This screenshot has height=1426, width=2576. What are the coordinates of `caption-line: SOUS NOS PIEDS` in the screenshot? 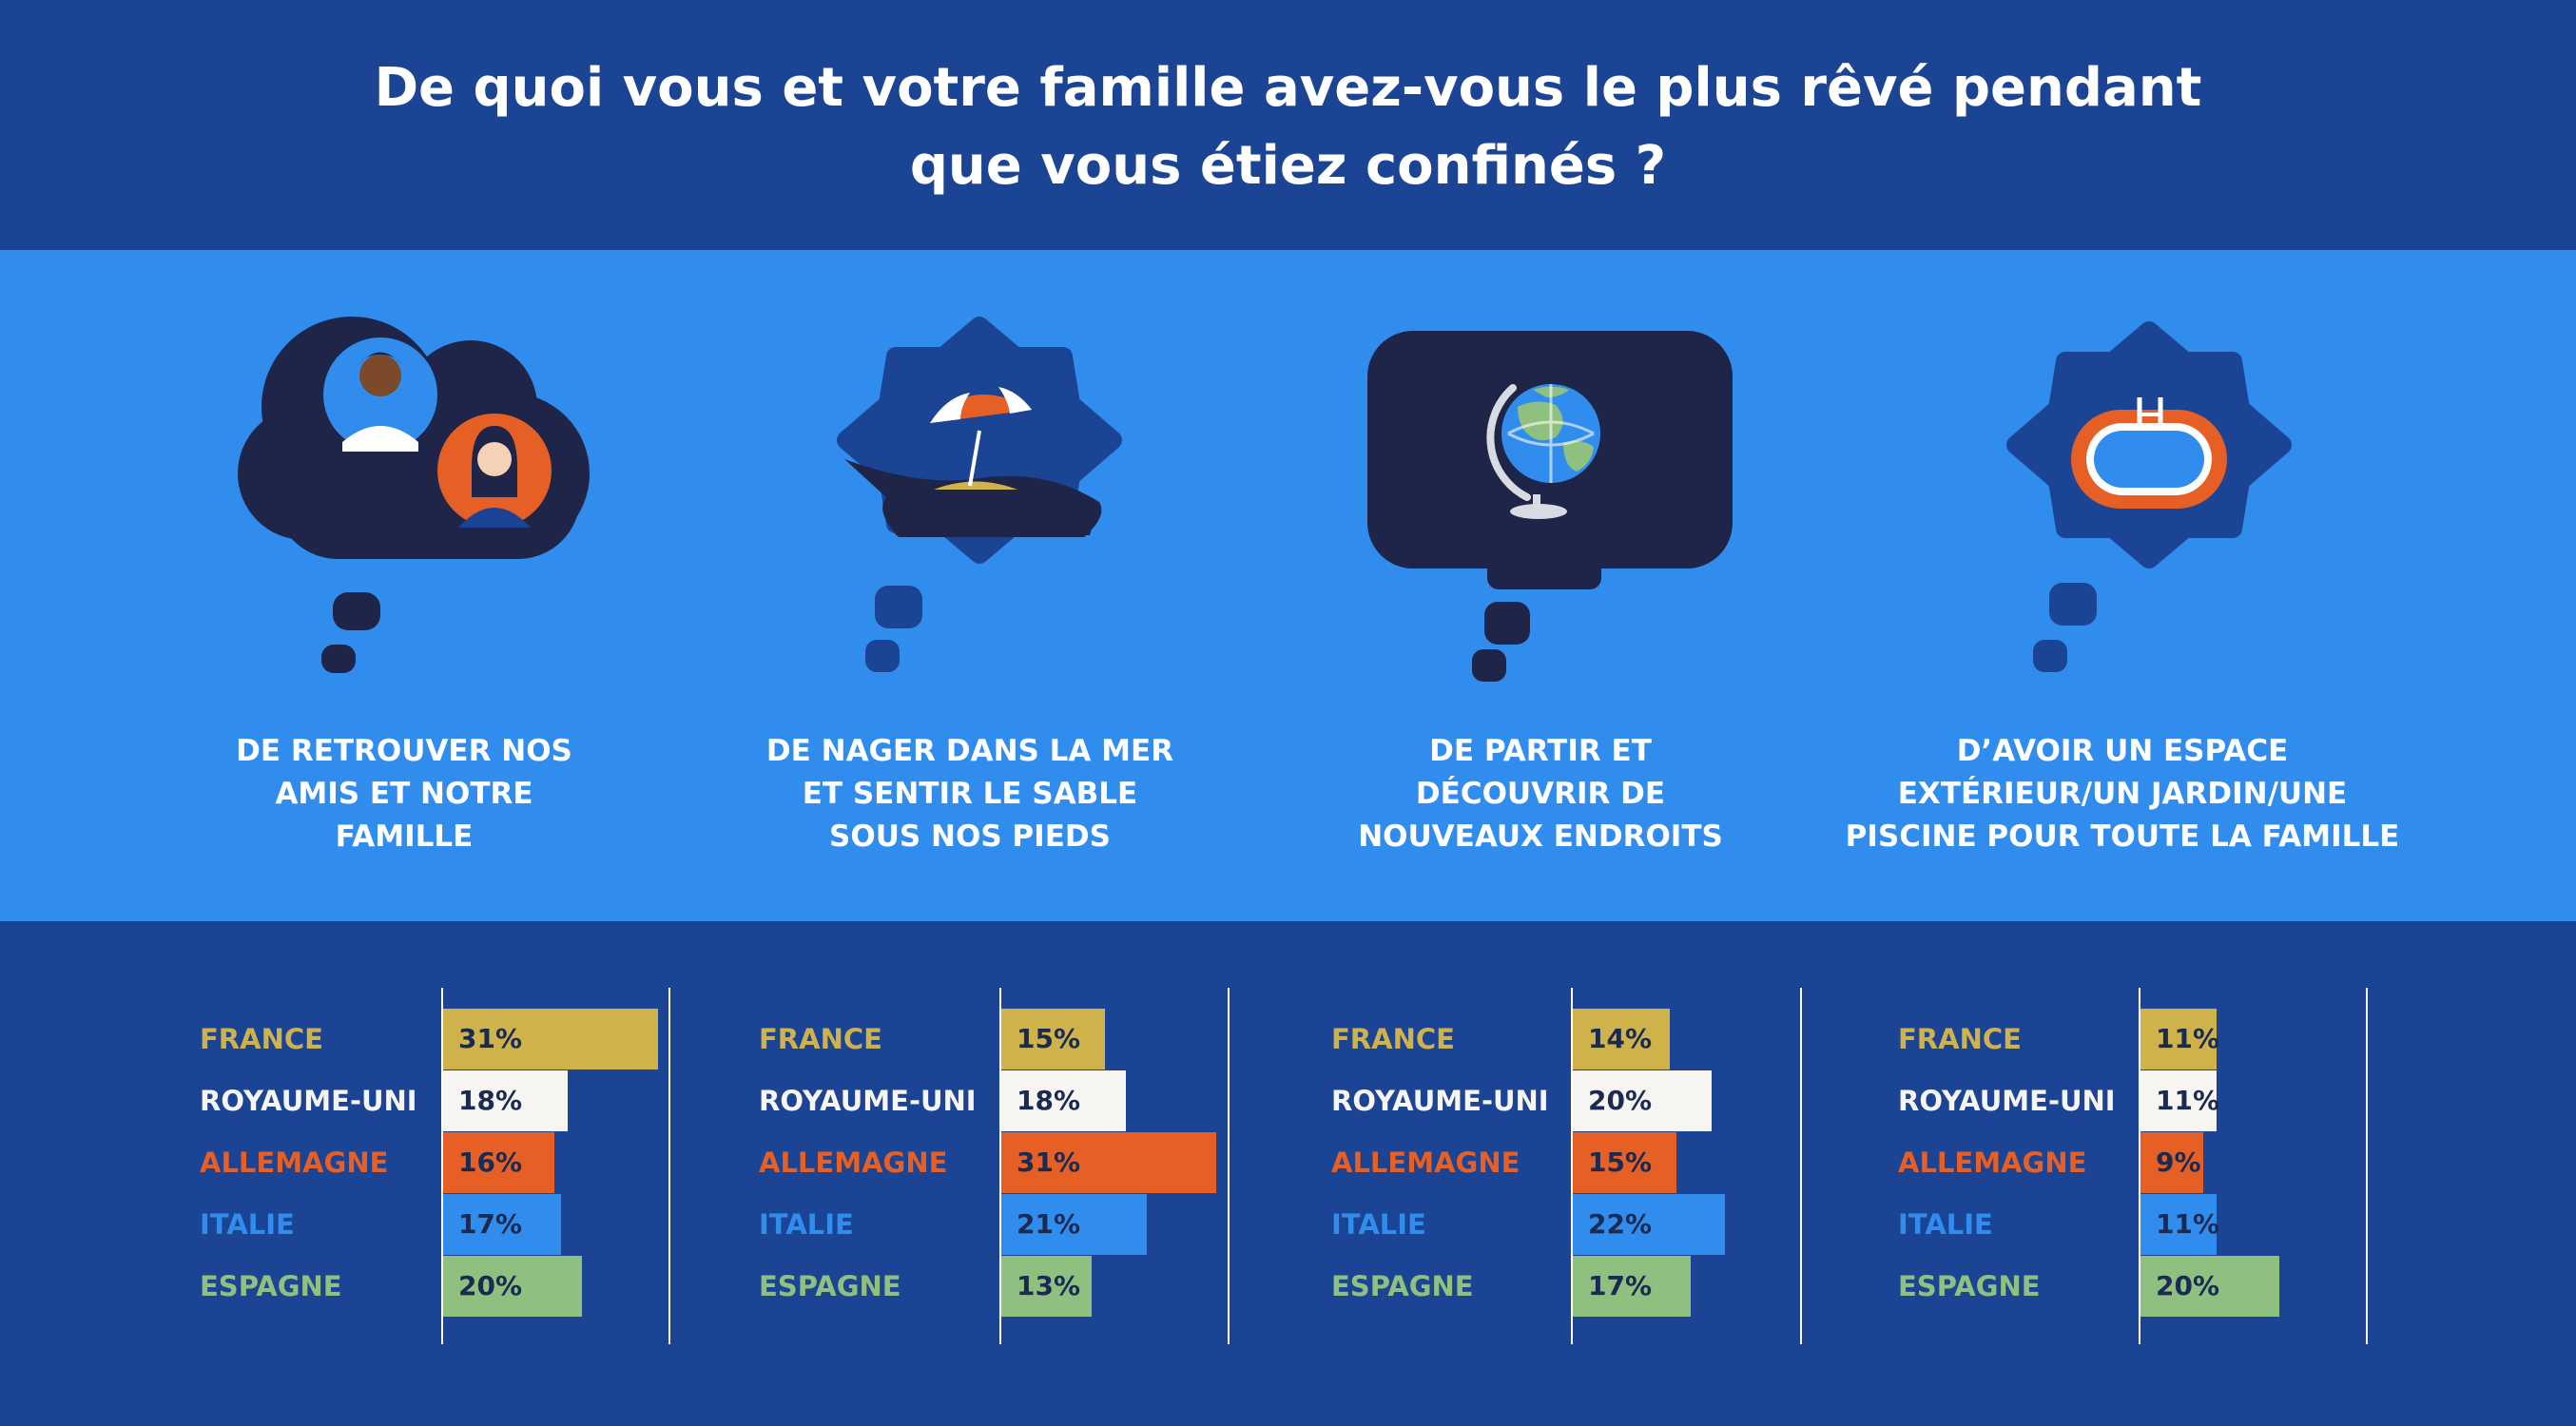 It's located at (970, 836).